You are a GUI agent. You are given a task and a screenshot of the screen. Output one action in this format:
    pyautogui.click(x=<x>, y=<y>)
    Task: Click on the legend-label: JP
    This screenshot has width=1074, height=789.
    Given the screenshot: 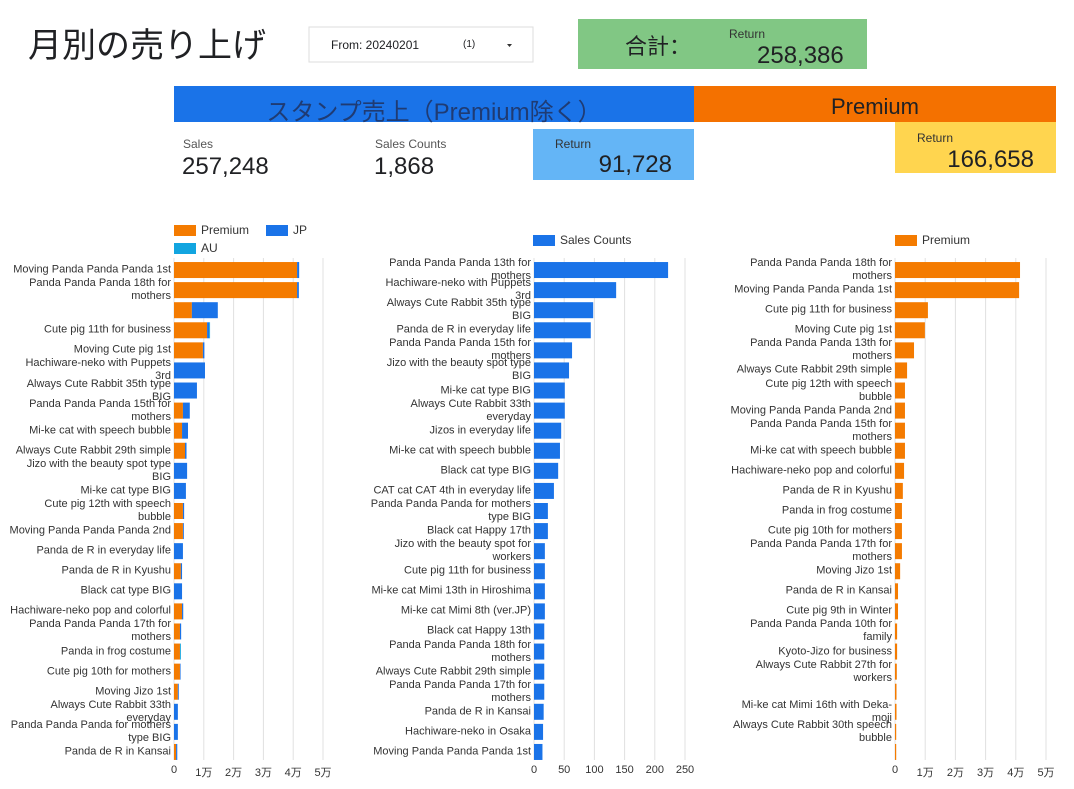 What is the action you would take?
    pyautogui.click(x=300, y=230)
    